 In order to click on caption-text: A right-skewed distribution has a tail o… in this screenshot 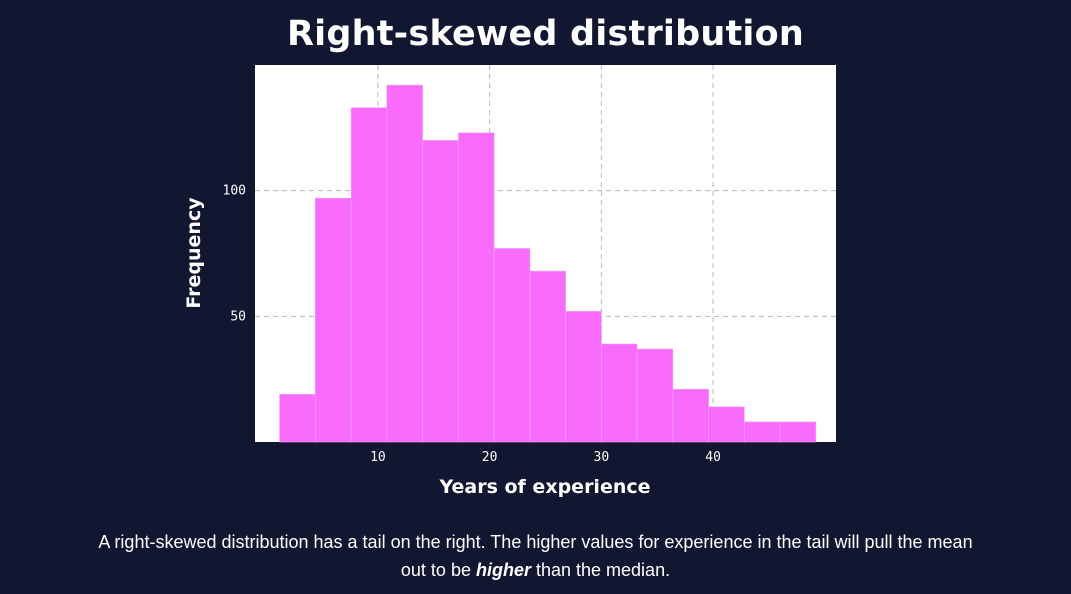, I will do `click(535, 556)`.